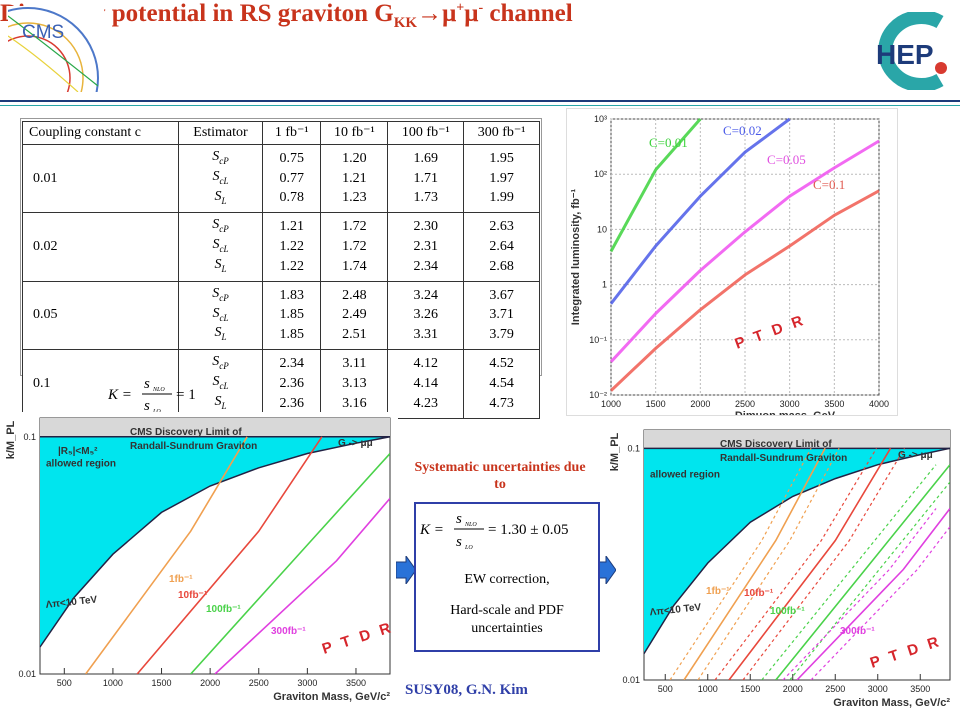  I want to click on value-cell: 3.79, so click(501, 338).